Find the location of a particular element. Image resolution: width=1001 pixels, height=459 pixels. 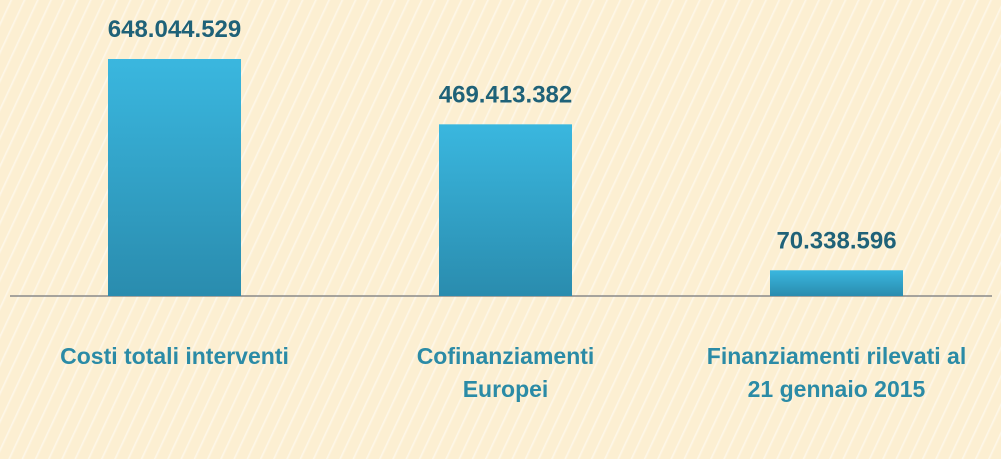

value-label: 70.338.596 is located at coordinates (836, 240).